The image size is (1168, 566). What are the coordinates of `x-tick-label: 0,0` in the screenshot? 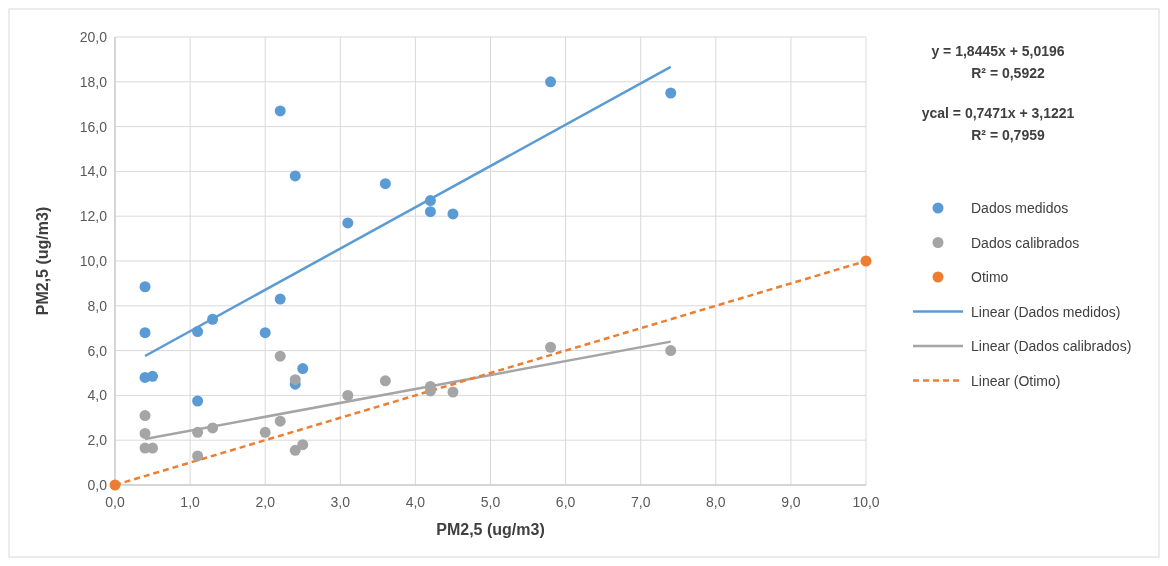 It's located at (115, 502).